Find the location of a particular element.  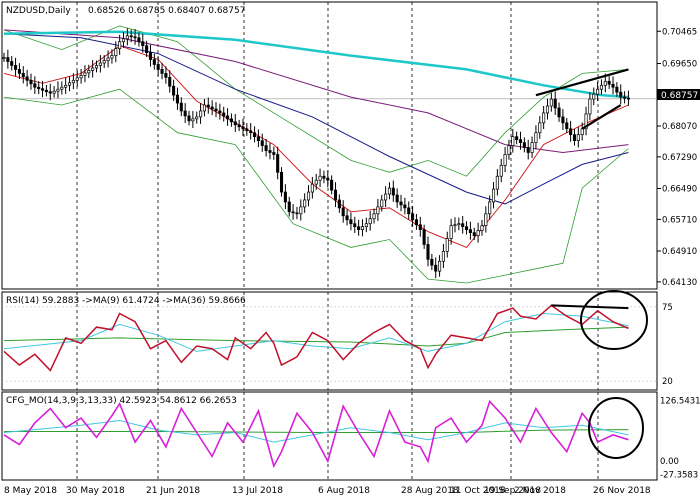

price-tick-label: 0.66490 is located at coordinates (679, 189).